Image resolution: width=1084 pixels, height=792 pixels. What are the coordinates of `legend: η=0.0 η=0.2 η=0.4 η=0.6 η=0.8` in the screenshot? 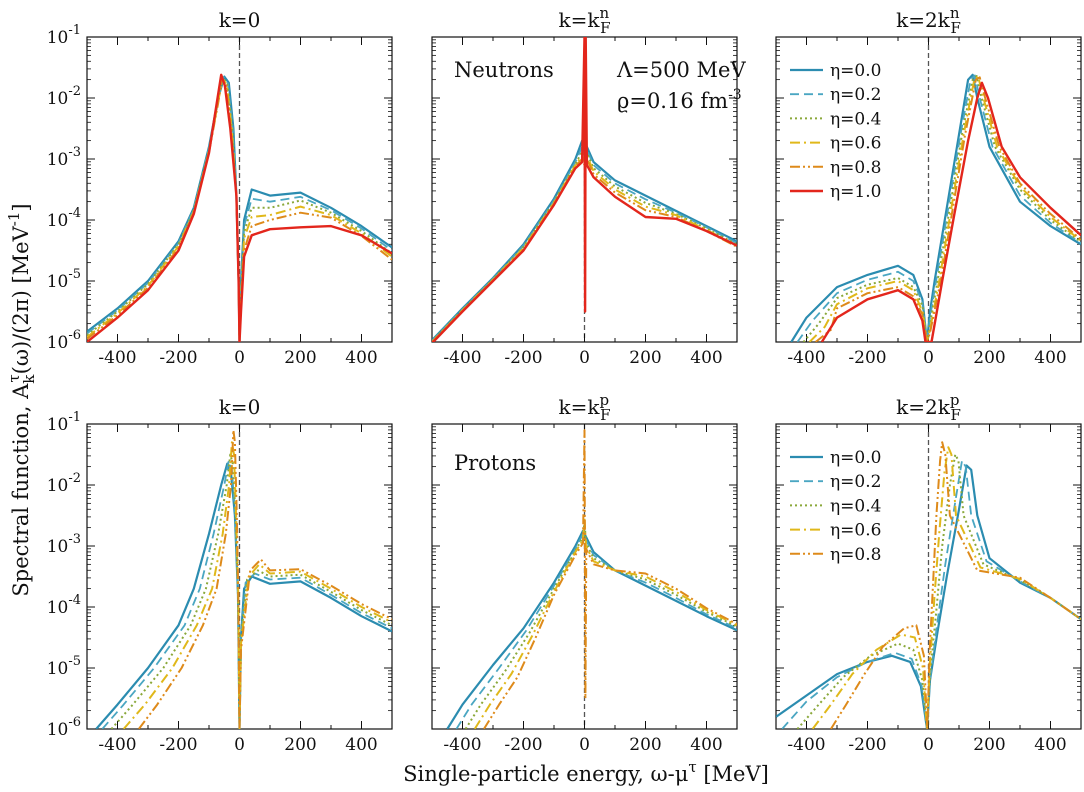 It's located at (835, 506).